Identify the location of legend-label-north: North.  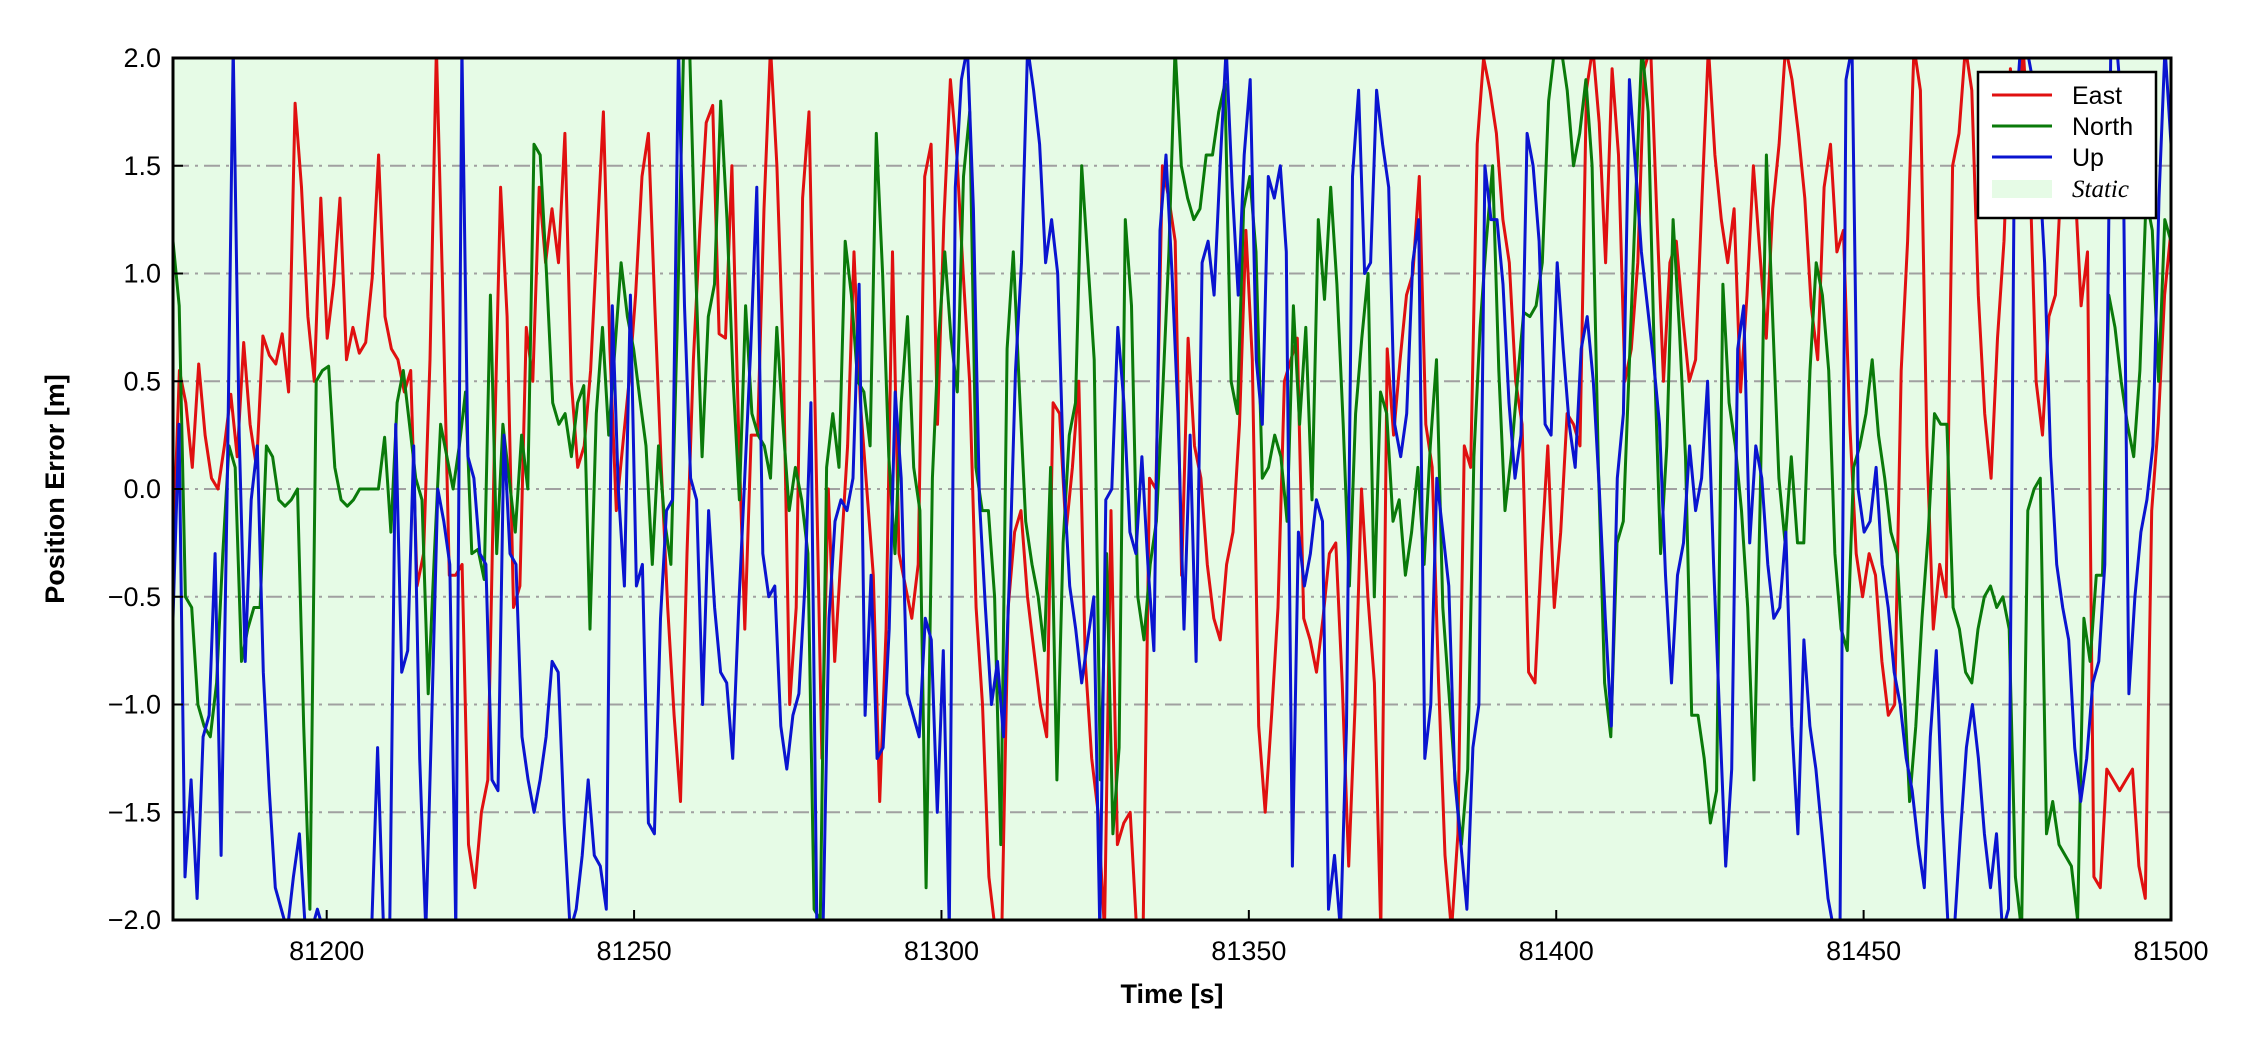
(2102, 127).